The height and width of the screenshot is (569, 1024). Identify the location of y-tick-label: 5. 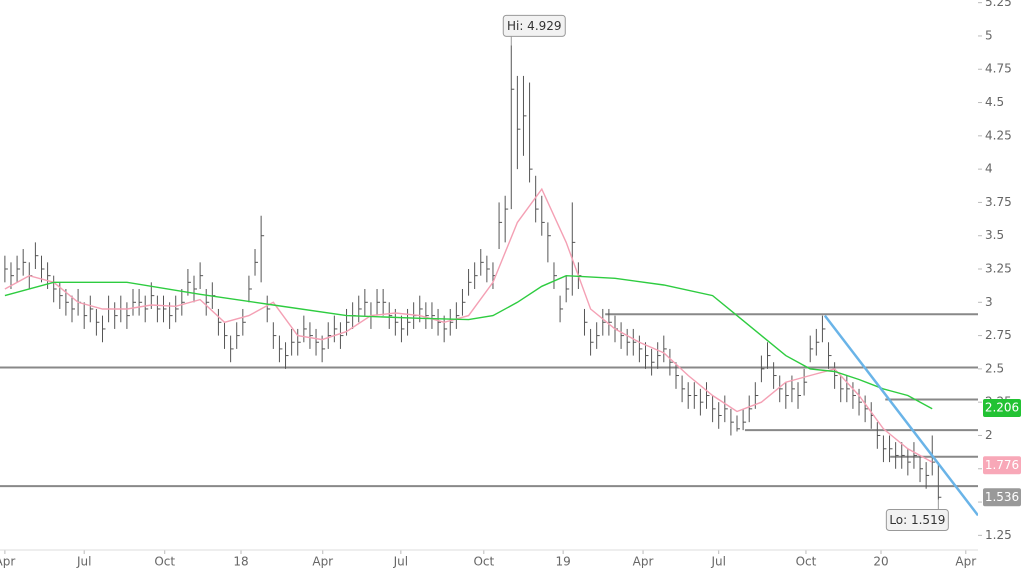
(989, 35).